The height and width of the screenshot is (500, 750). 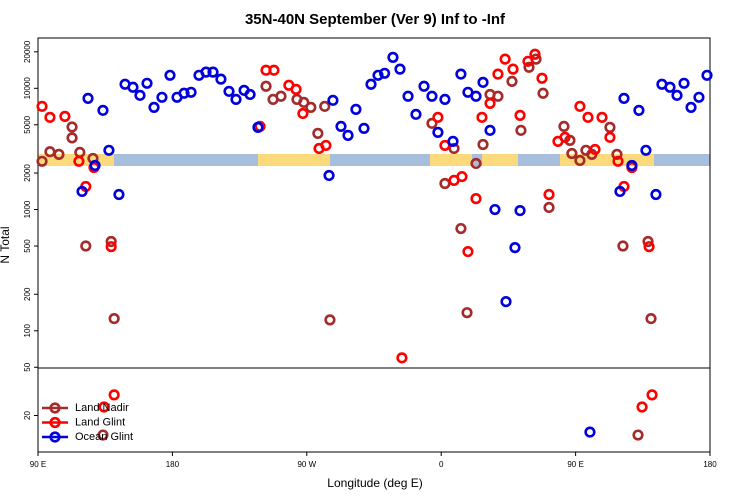 What do you see at coordinates (27, 173) in the screenshot?
I see `y-tick-label: 2000` at bounding box center [27, 173].